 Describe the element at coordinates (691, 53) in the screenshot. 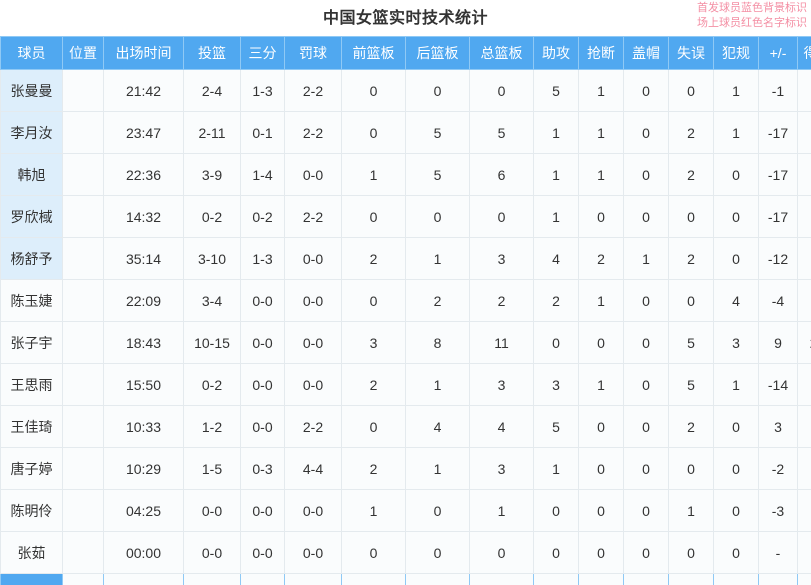

I see `column-header-tov: 失误` at that location.